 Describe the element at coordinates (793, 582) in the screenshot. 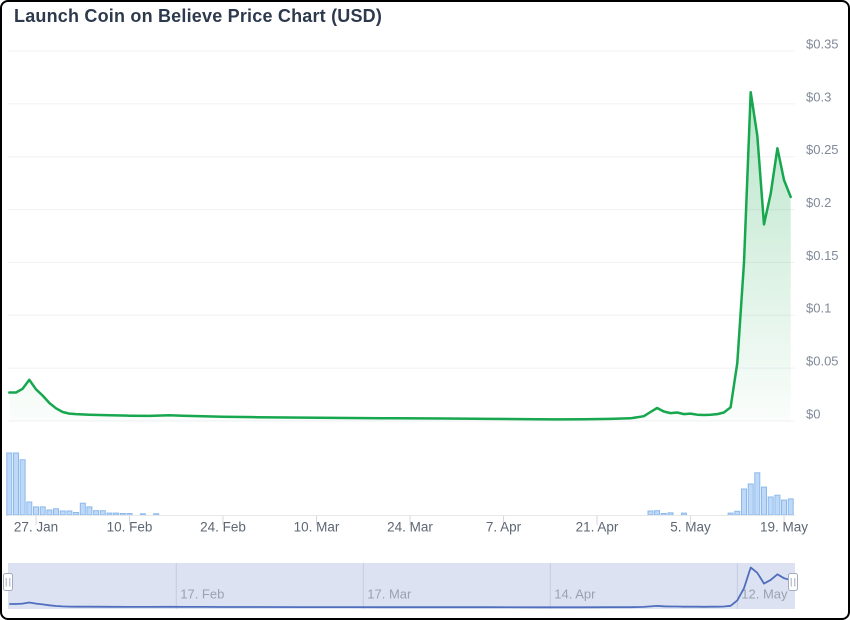

I see `navigator-handle-right` at that location.